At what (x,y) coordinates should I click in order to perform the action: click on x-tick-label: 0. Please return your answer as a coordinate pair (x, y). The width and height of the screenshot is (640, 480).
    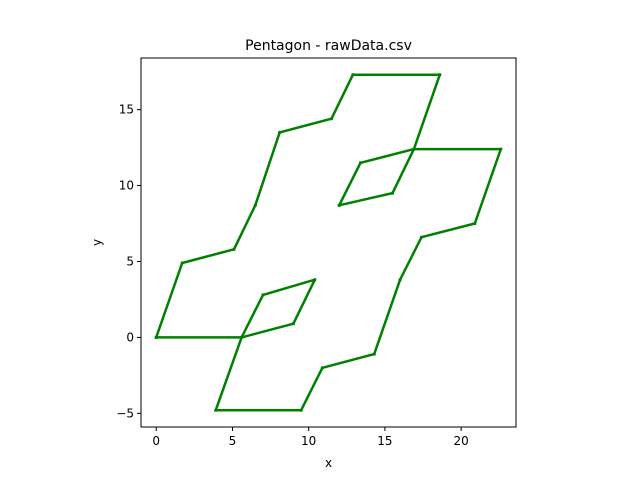
    Looking at the image, I should click on (156, 441).